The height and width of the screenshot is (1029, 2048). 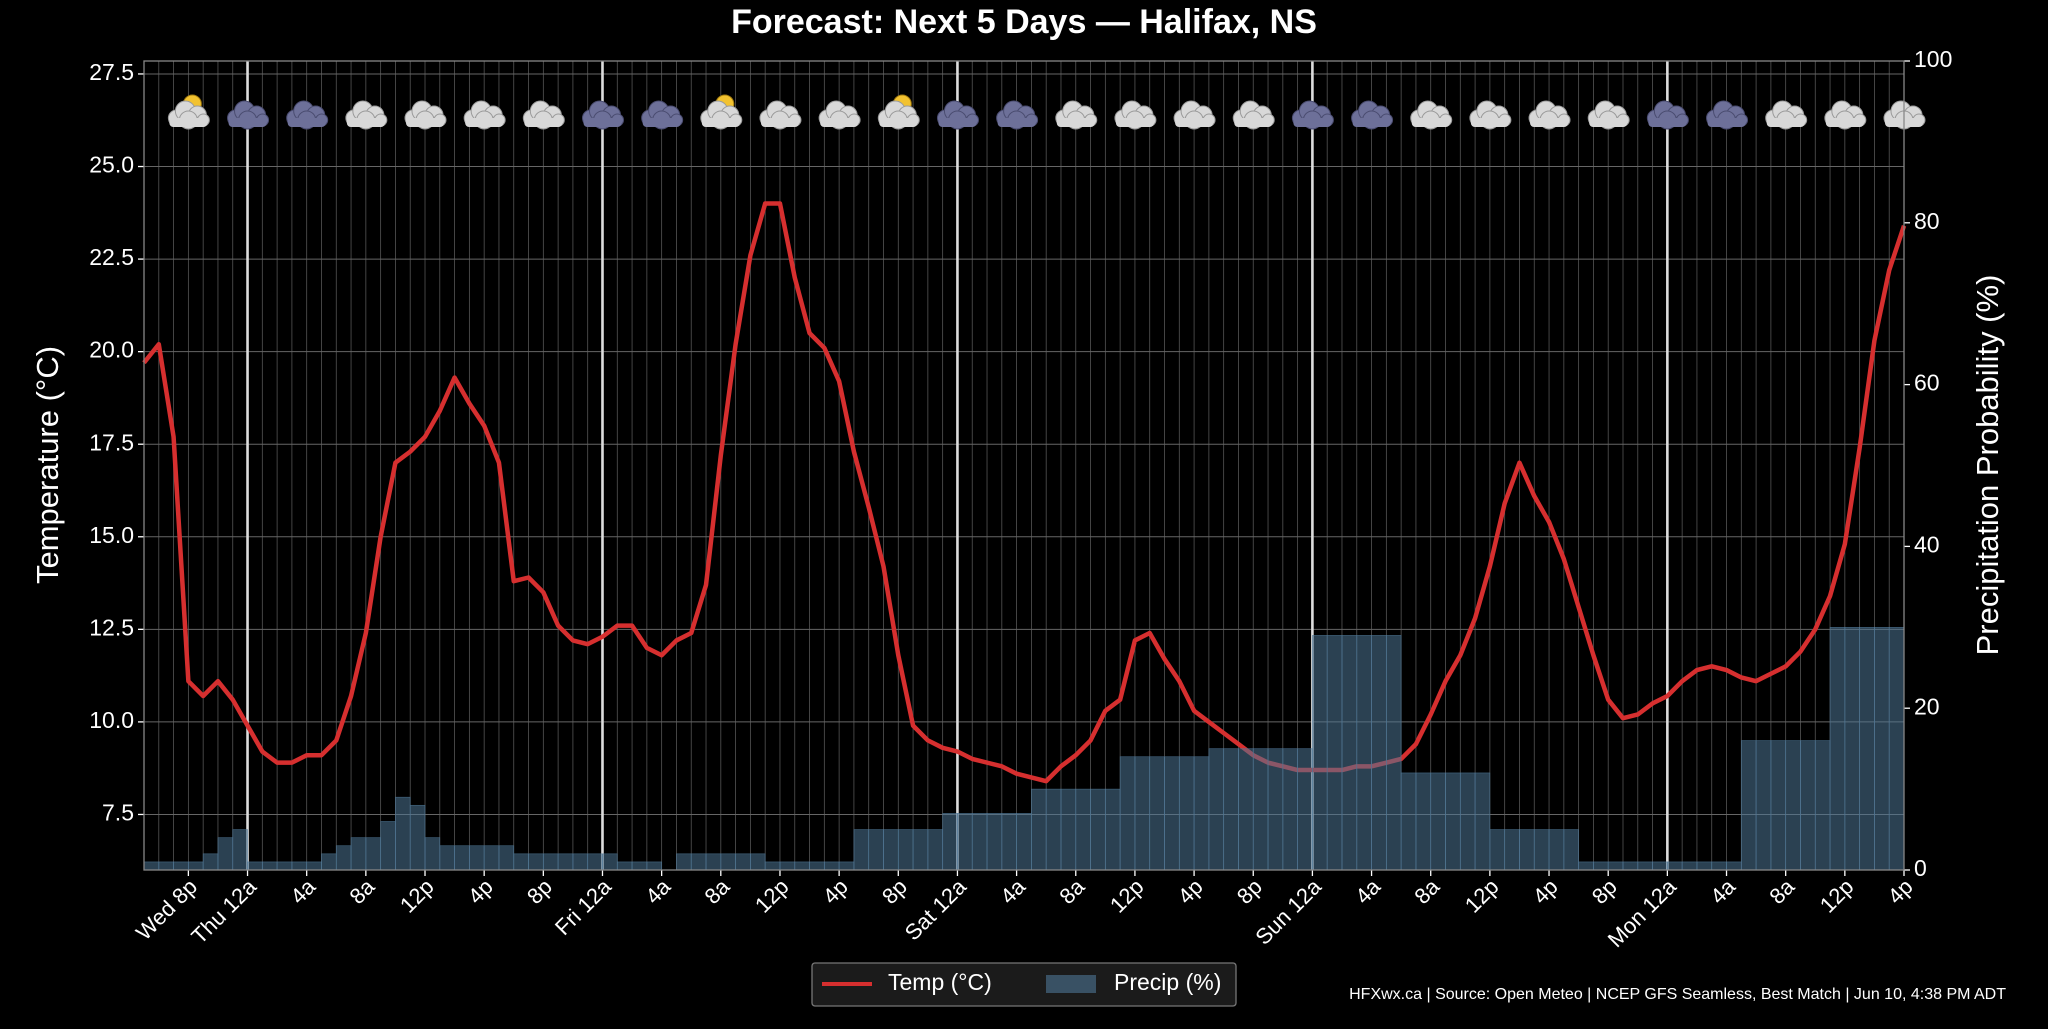 What do you see at coordinates (111, 165) in the screenshot?
I see `y-tick-label: 25.0` at bounding box center [111, 165].